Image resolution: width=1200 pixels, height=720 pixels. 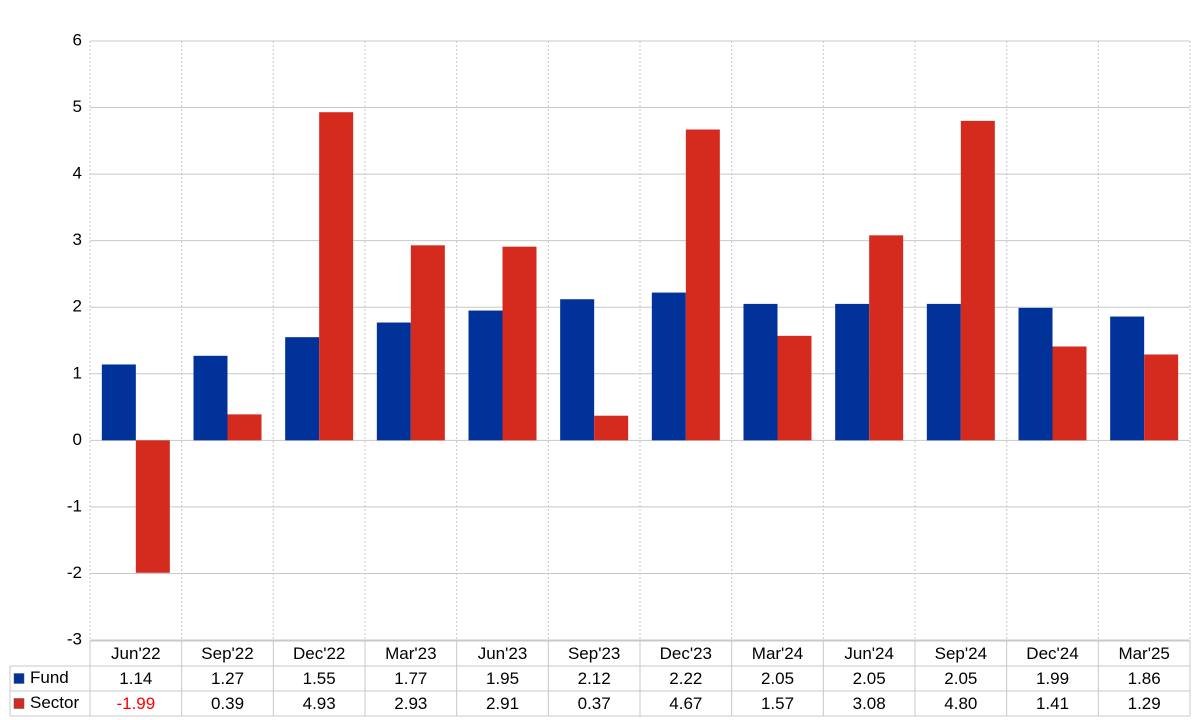 What do you see at coordinates (227, 678) in the screenshot?
I see `table-value: 1.27` at bounding box center [227, 678].